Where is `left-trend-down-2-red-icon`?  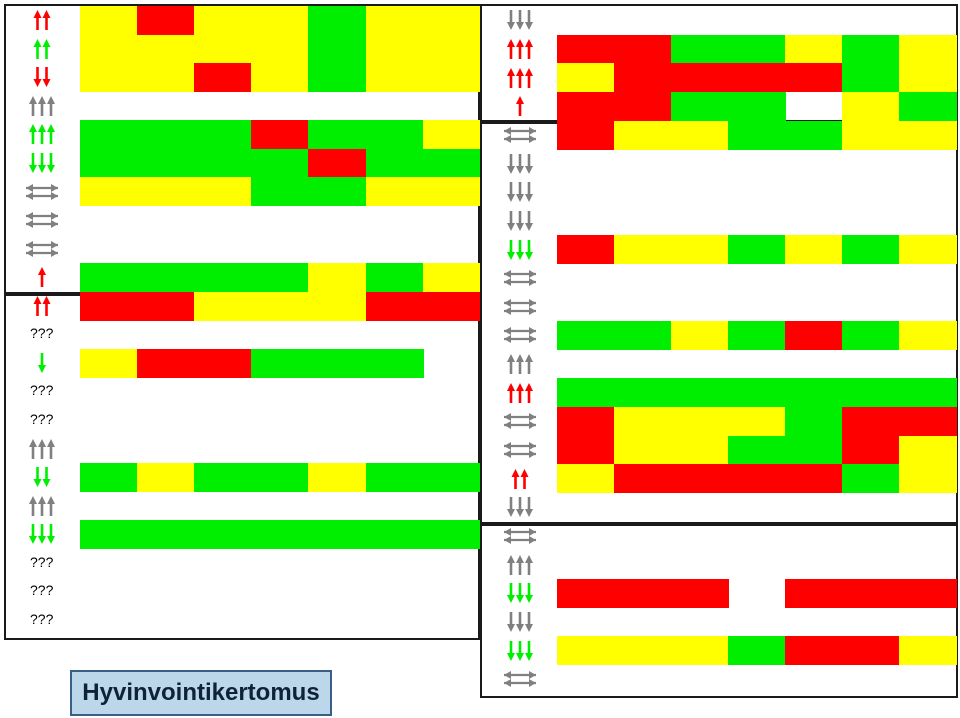 left-trend-down-2-red-icon is located at coordinates (42, 77).